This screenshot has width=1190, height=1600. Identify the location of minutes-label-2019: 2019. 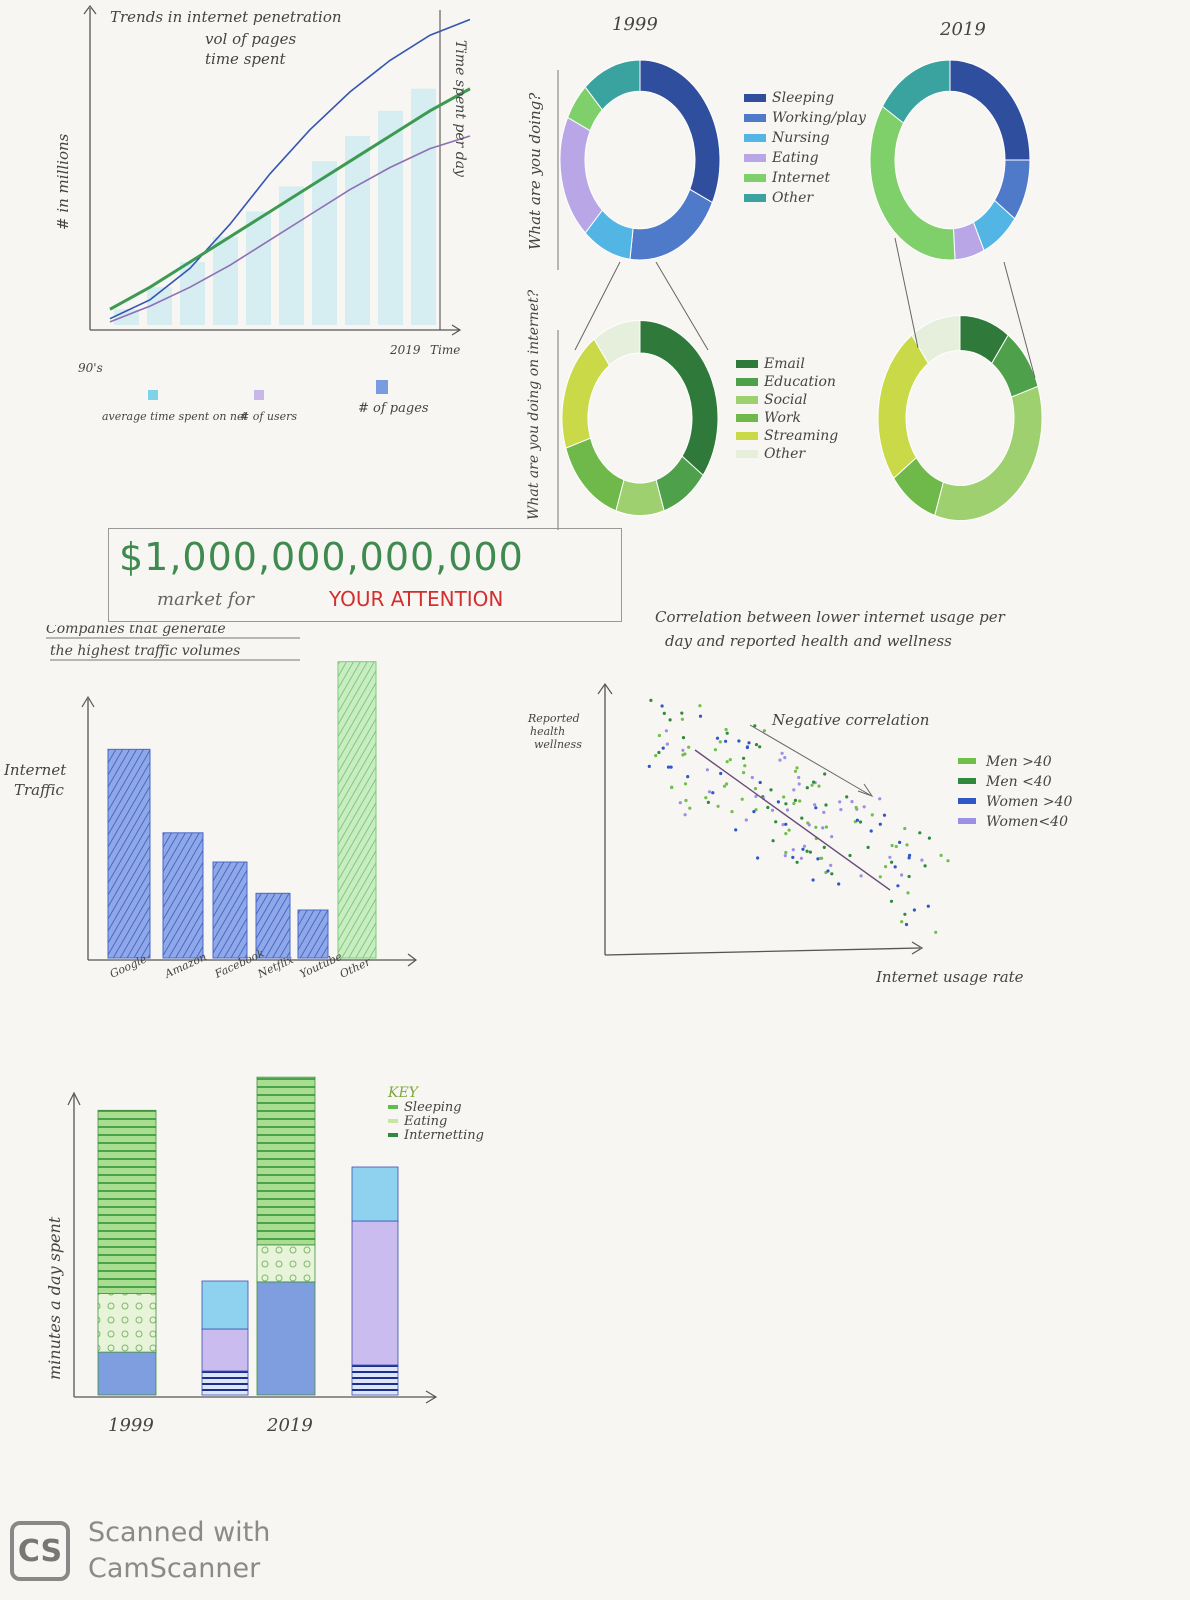
(289, 1425).